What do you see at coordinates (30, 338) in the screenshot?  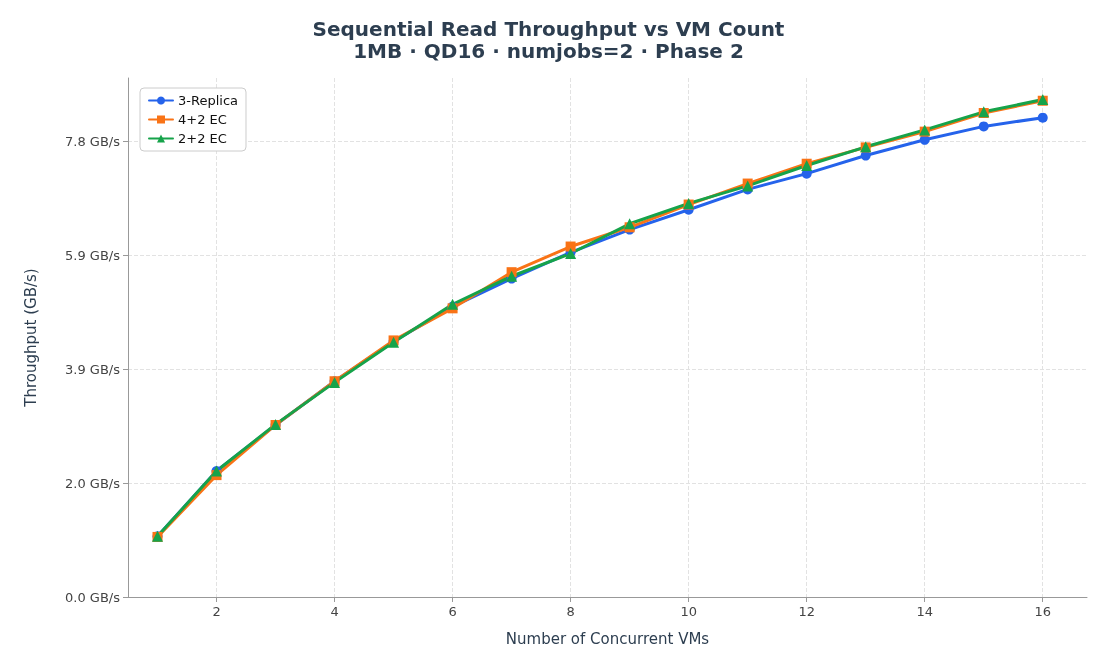 I see `y-axis-title: Throughput (GB/s)` at bounding box center [30, 338].